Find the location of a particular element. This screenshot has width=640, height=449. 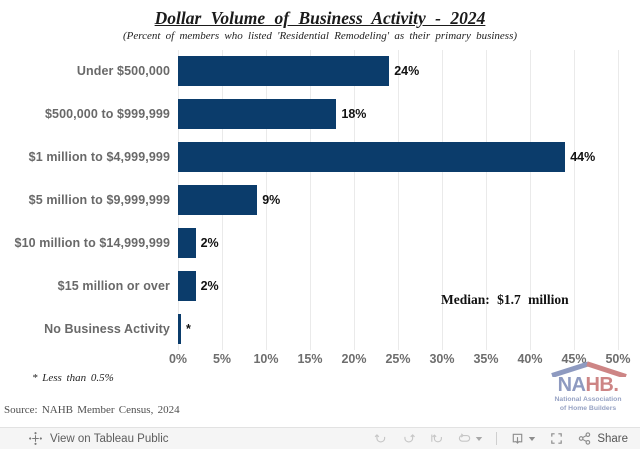

refresh-button is located at coordinates (470, 438).